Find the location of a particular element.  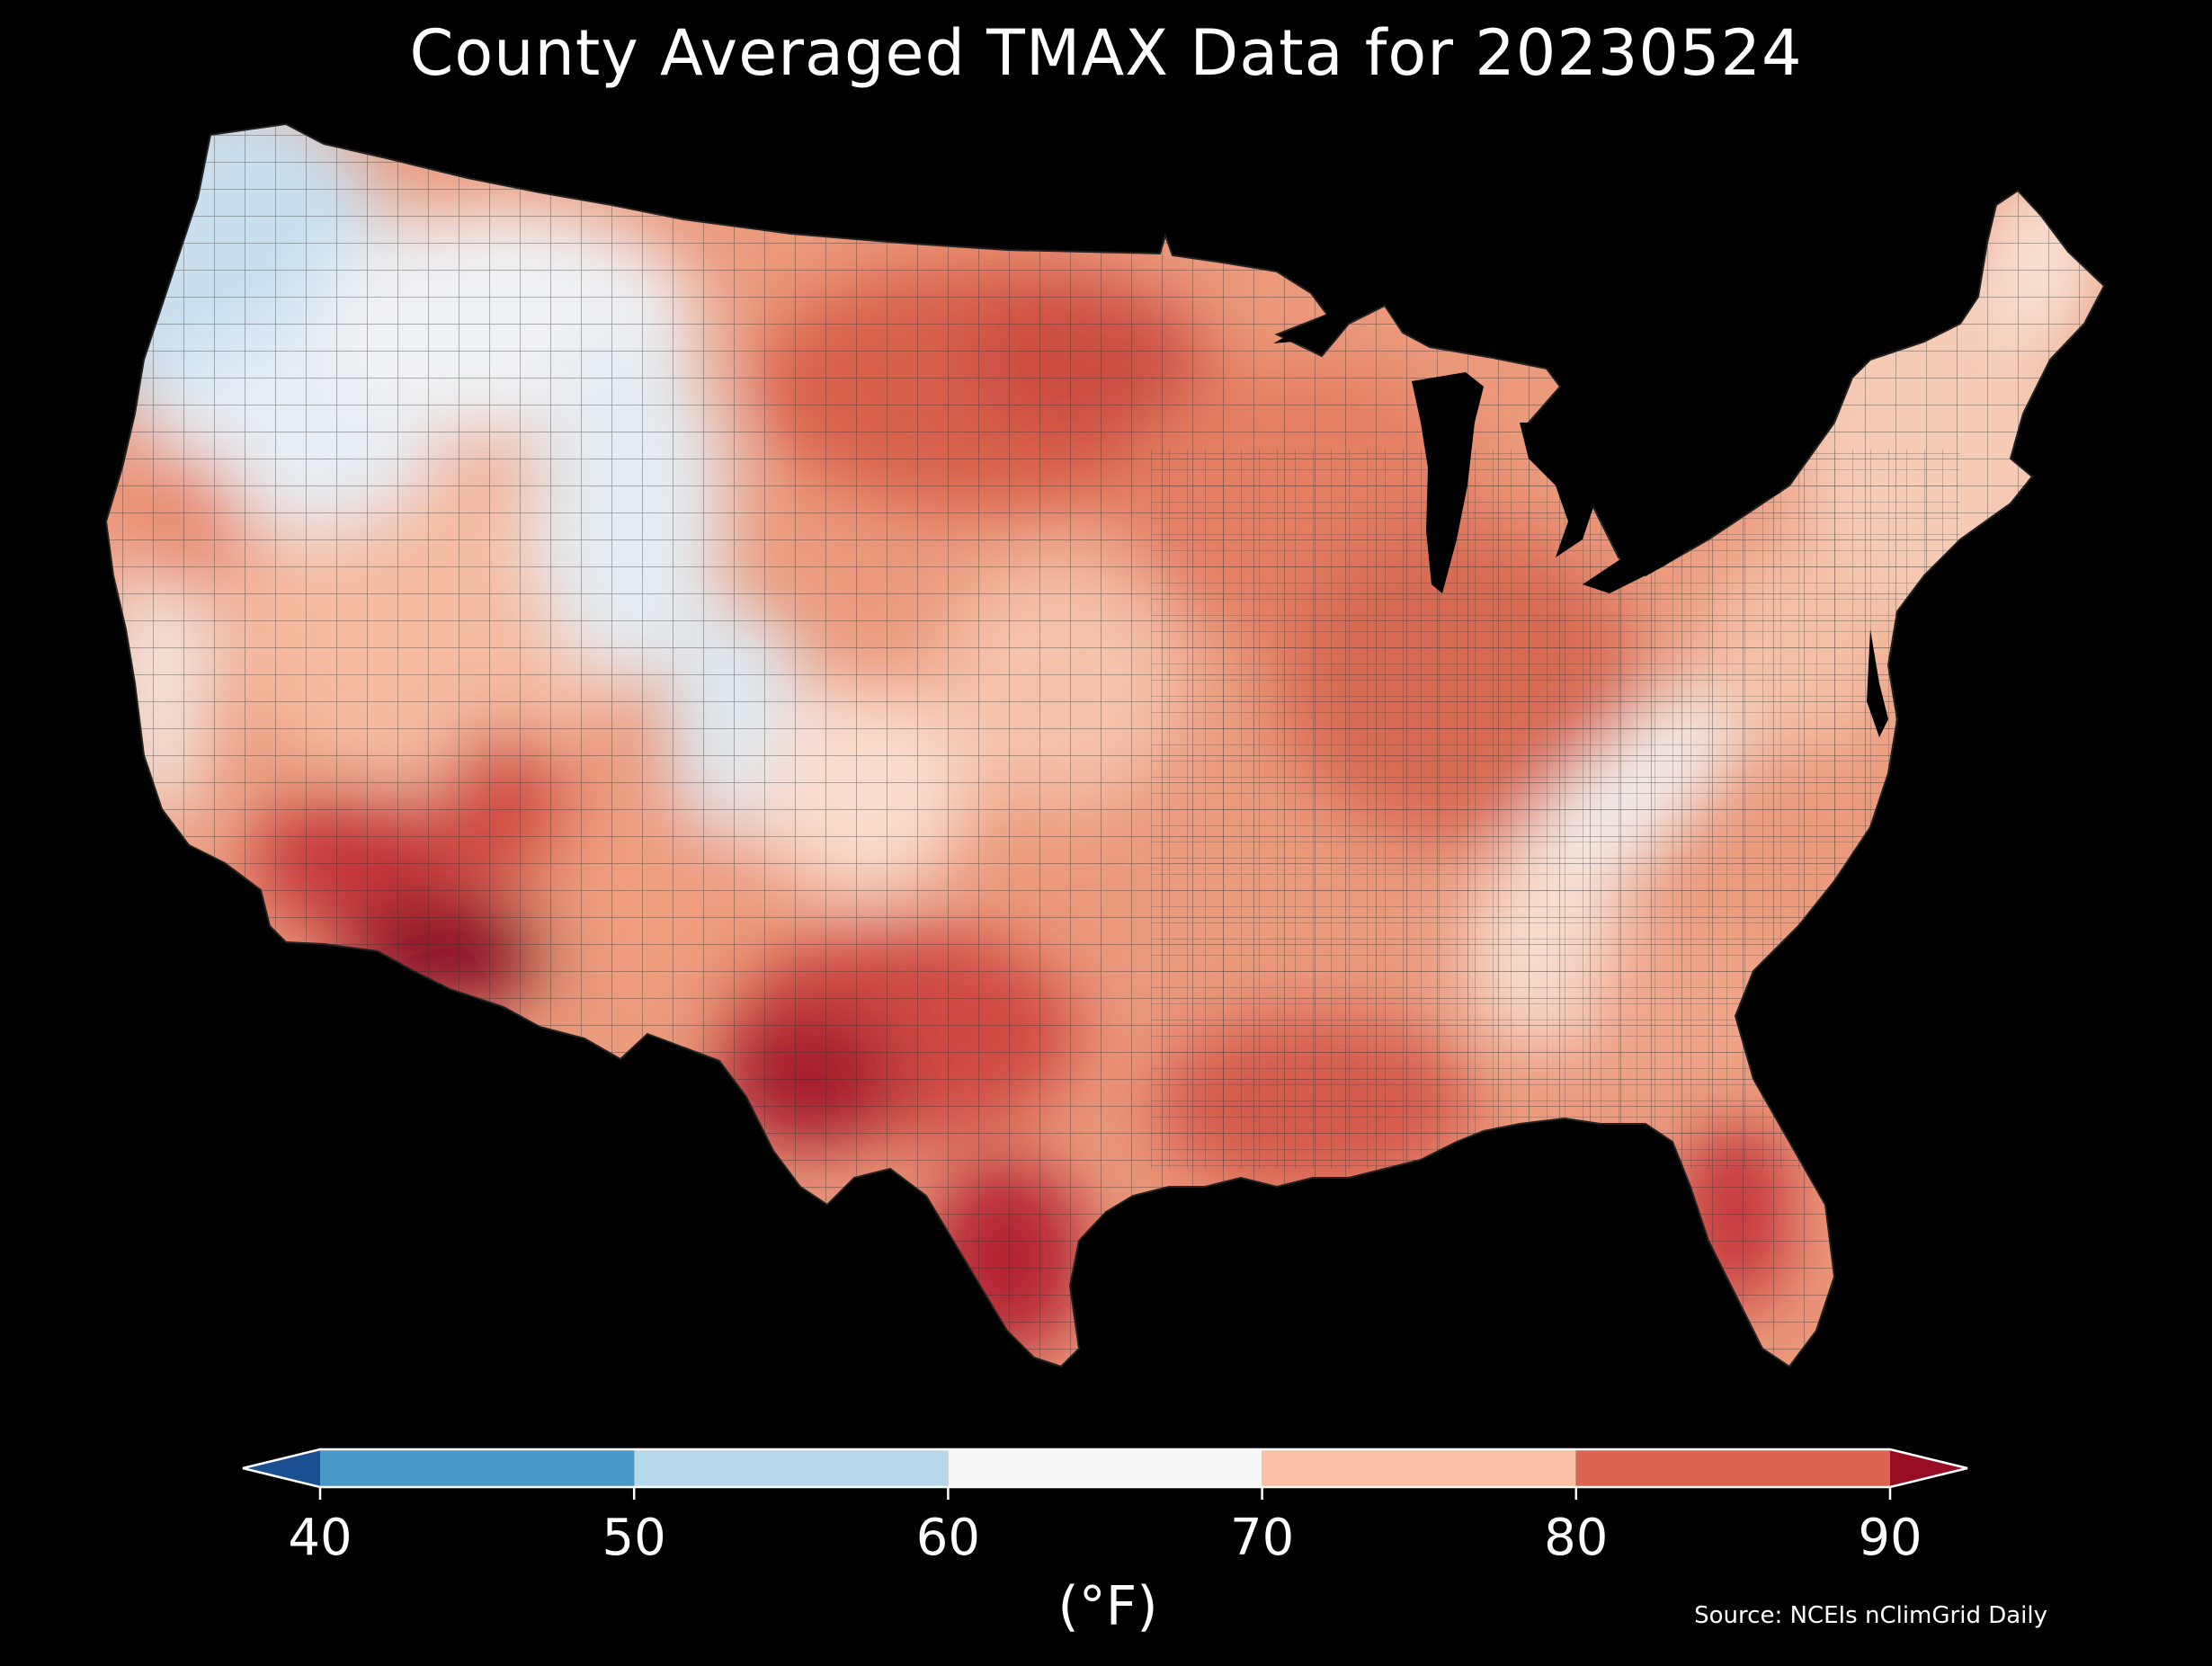

colorbar-tick-label-60: 60 is located at coordinates (948, 1538).